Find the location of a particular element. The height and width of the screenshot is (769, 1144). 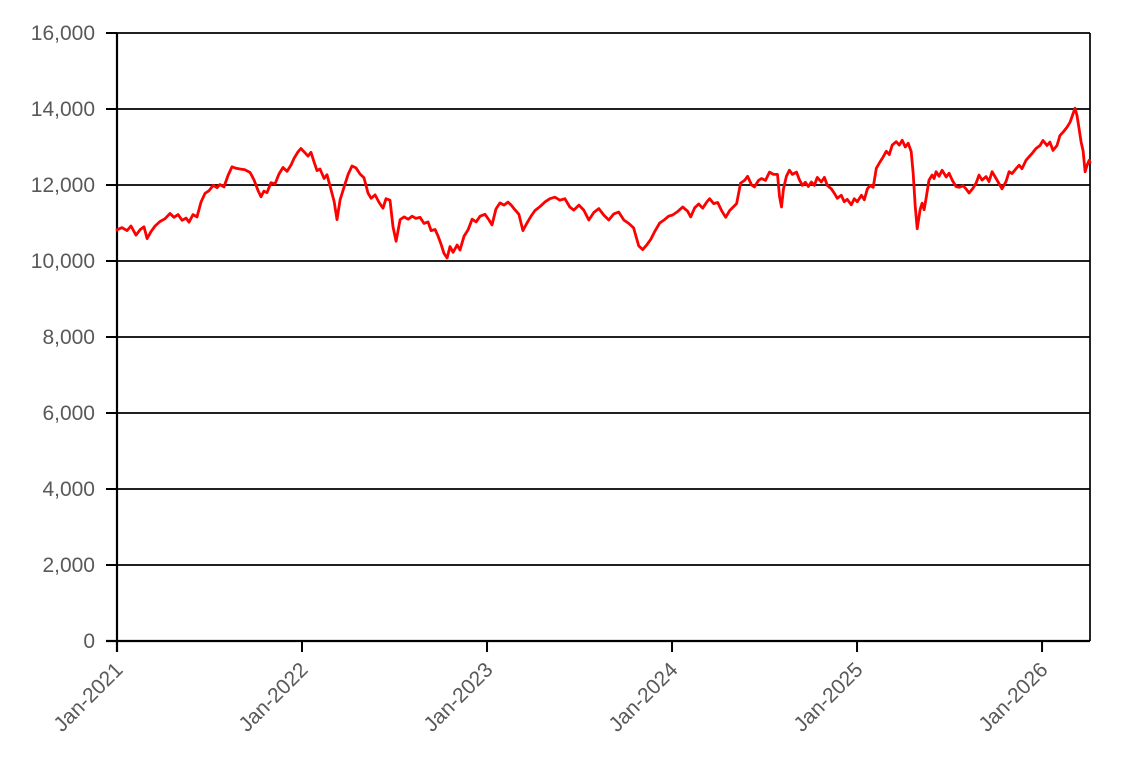

x-axis-tick-label: Jan-2022 is located at coordinates (273, 697).